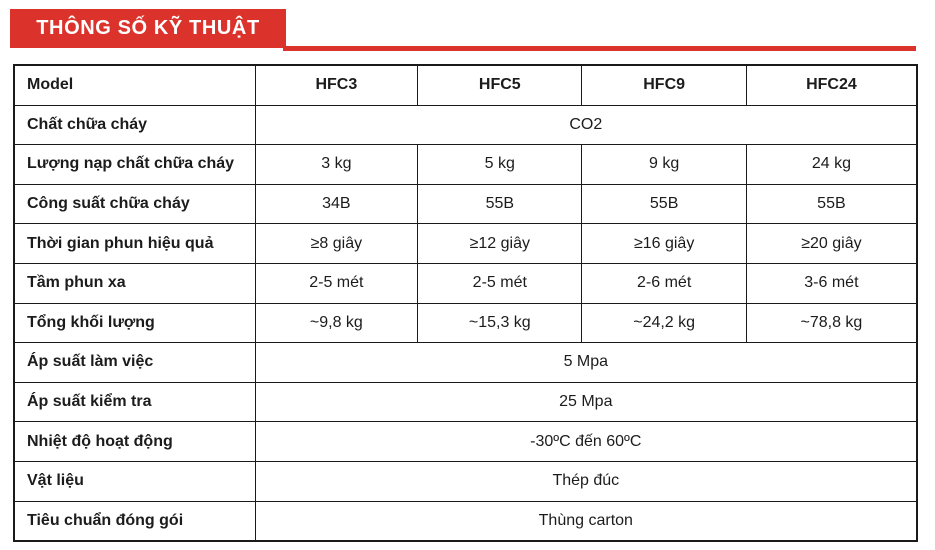  I want to click on column-header-hfc9: HFC9, so click(664, 85).